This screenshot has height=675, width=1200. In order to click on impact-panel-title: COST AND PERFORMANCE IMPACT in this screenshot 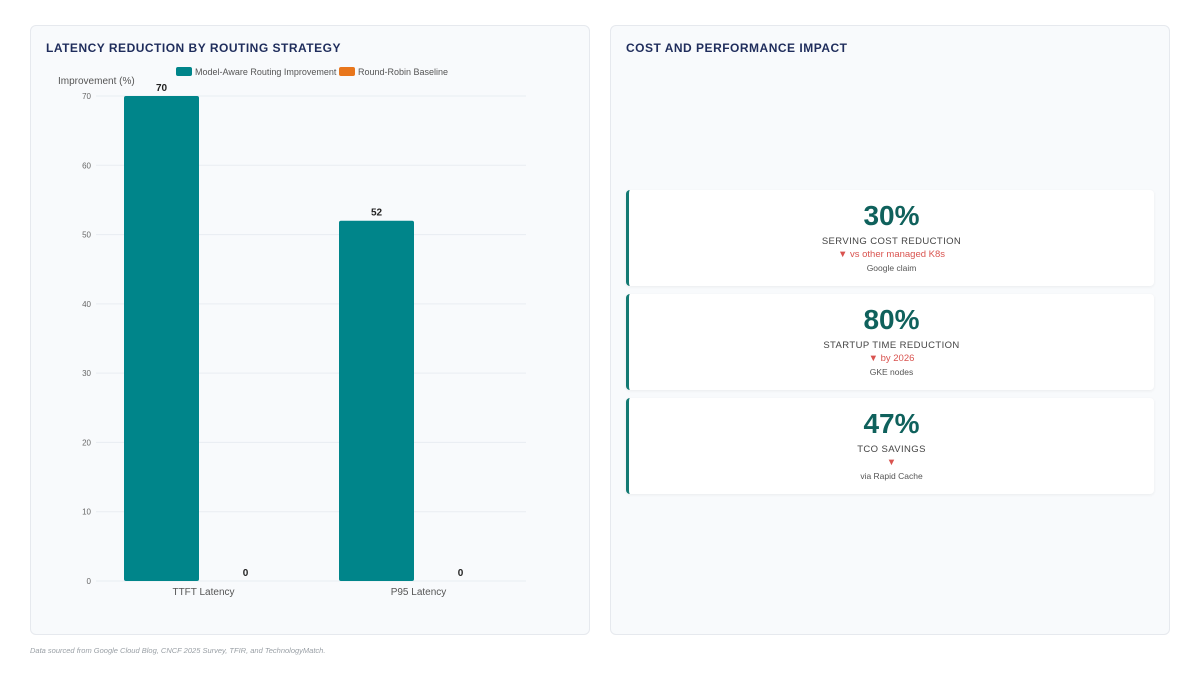, I will do `click(737, 48)`.